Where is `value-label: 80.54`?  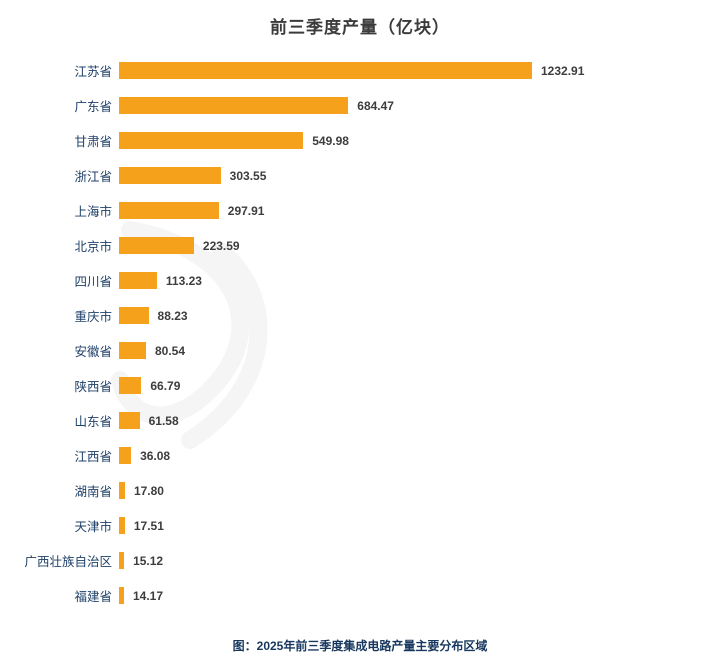 value-label: 80.54 is located at coordinates (169, 350).